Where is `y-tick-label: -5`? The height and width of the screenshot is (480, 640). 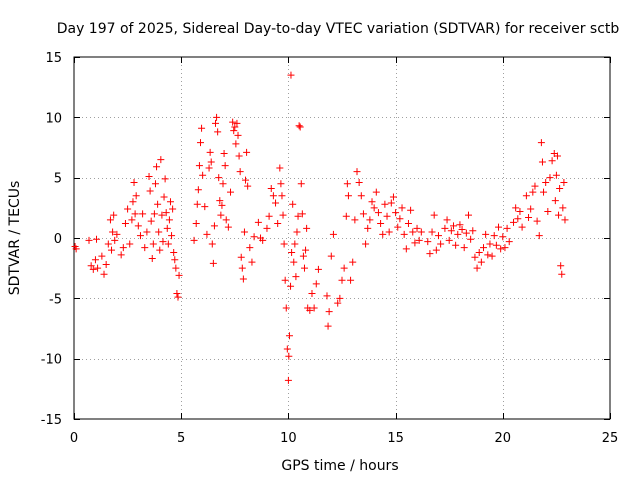
y-tick-label: -5 is located at coordinates (55, 299).